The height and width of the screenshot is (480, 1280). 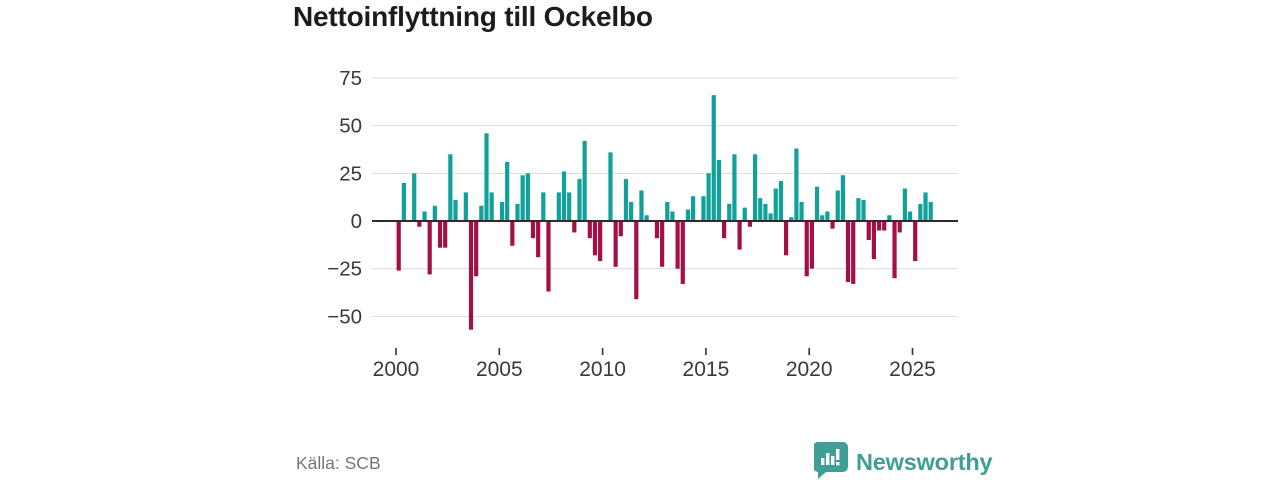 I want to click on y-tick-label: 25, so click(x=350, y=173).